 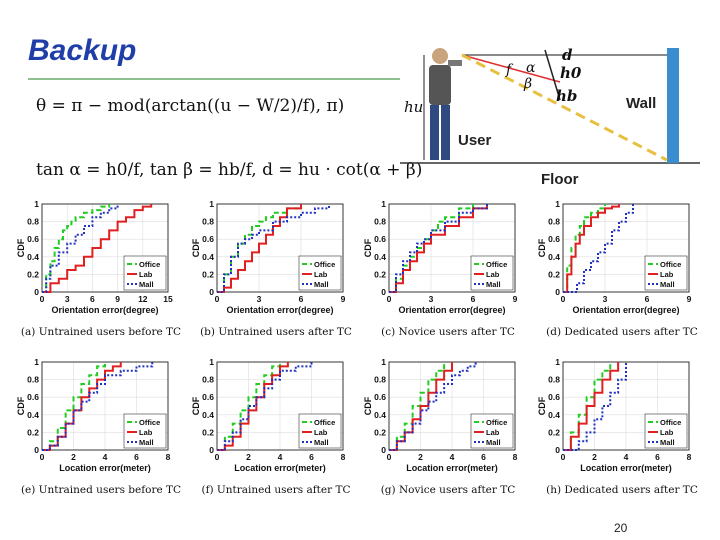 What do you see at coordinates (101, 490) in the screenshot?
I see `chart-caption: (e) Untrained users before TC` at bounding box center [101, 490].